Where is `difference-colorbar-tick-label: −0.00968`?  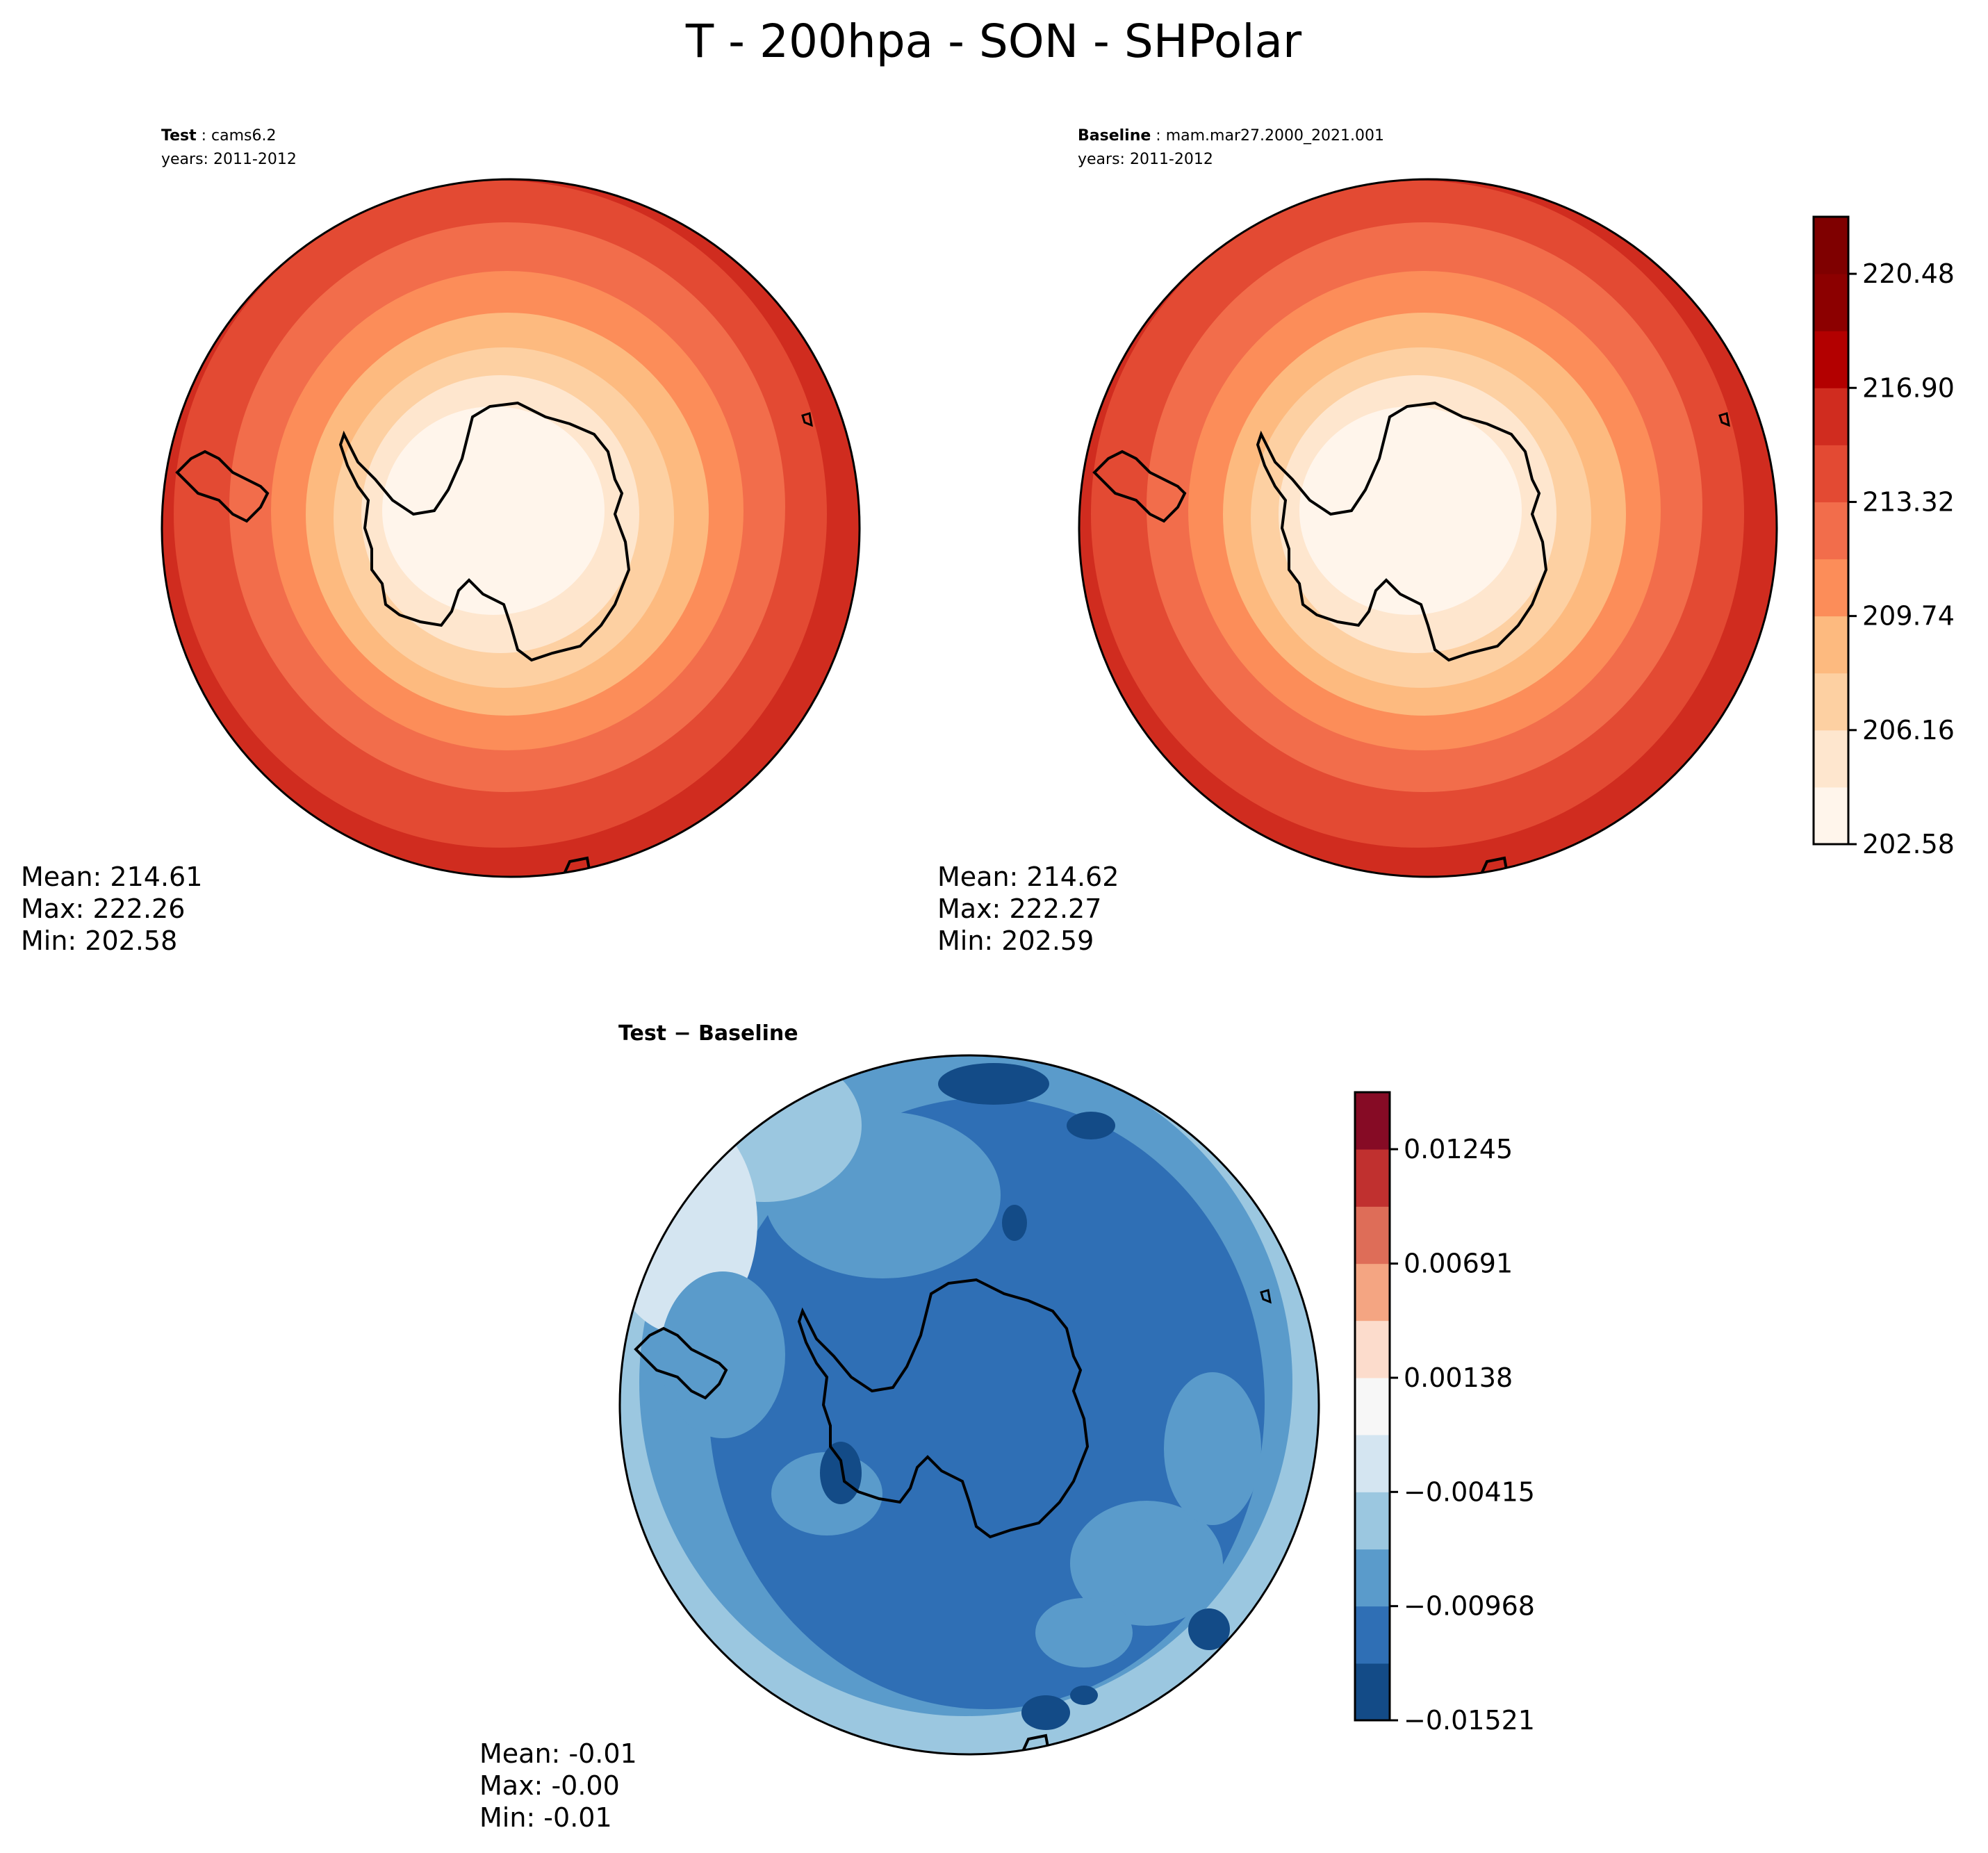
difference-colorbar-tick-label: −0.00968 is located at coordinates (1469, 1606).